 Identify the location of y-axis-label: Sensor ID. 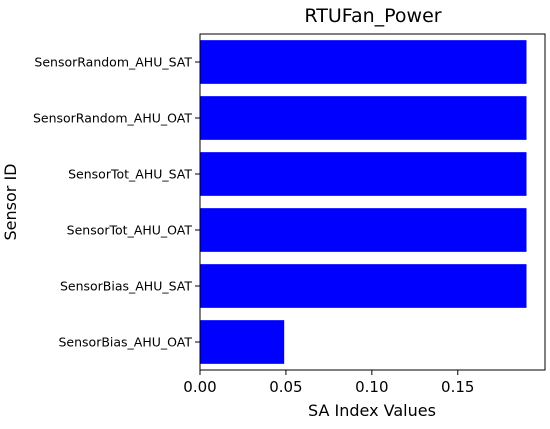
(10, 202).